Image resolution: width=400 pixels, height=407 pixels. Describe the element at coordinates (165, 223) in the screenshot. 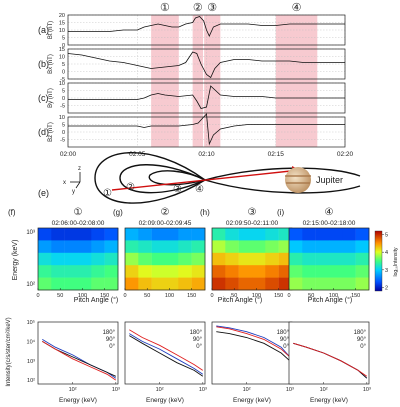

I see `spectrogram-title: 02:09:00-02:09:45` at that location.